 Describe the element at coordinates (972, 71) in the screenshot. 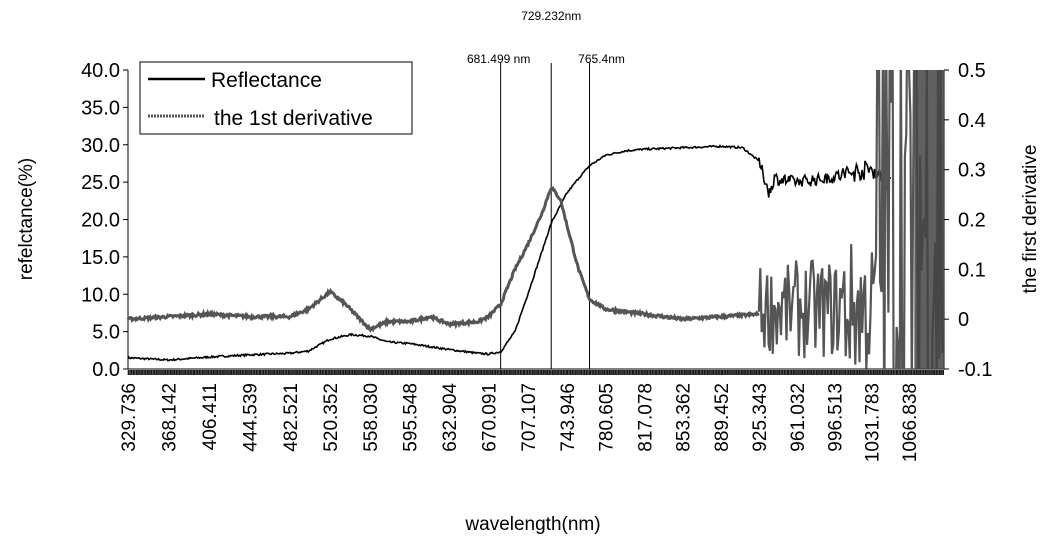

I see `y-right-tick-label: 0.5` at that location.